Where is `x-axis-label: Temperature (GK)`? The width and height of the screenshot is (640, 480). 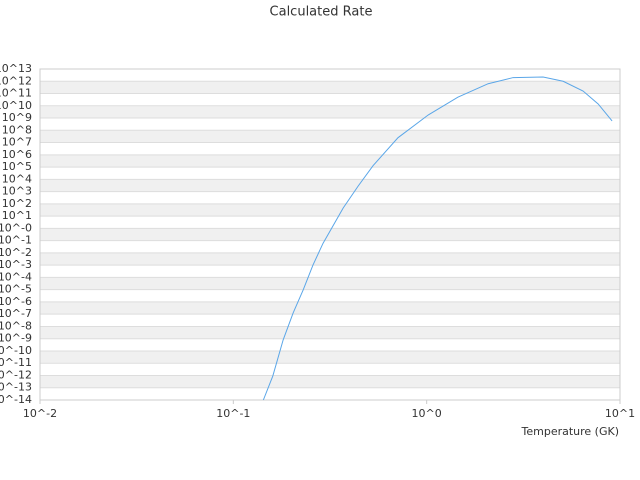
x-axis-label: Temperature (GK) is located at coordinates (570, 431).